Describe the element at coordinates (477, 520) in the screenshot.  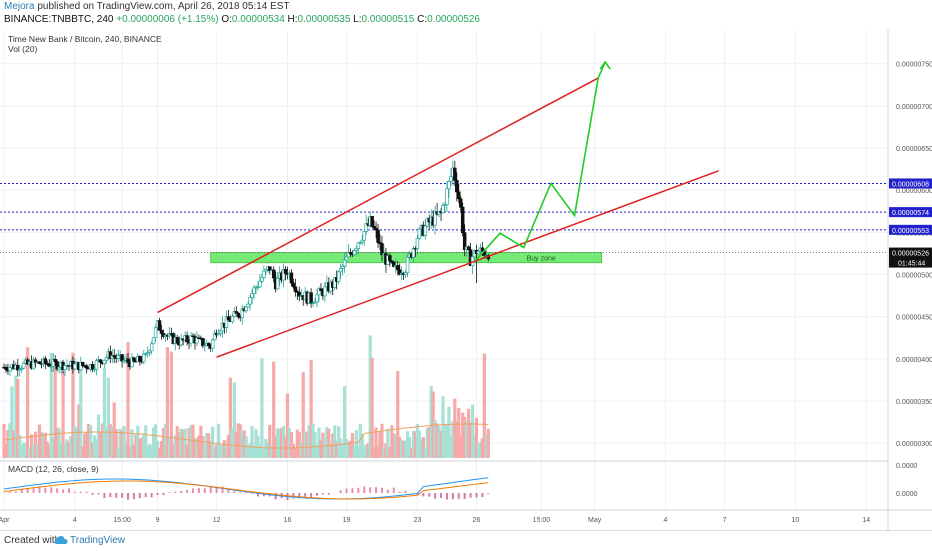
I see `time-tick-label: 26` at that location.